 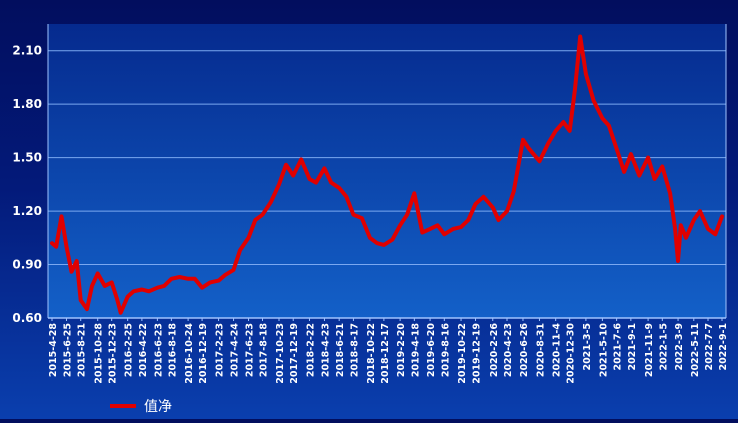 What do you see at coordinates (203, 353) in the screenshot?
I see `x-tick-label: 2016-12-19` at bounding box center [203, 353].